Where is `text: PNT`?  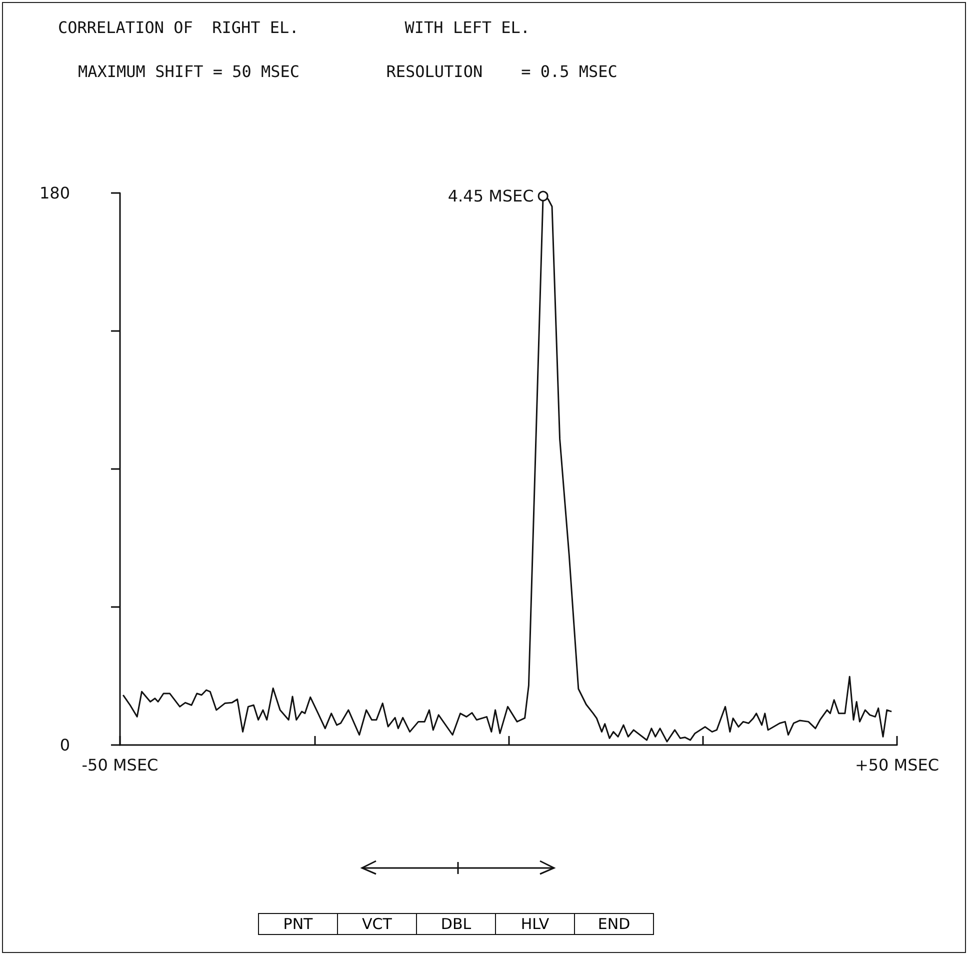 text: PNT is located at coordinates (298, 924).